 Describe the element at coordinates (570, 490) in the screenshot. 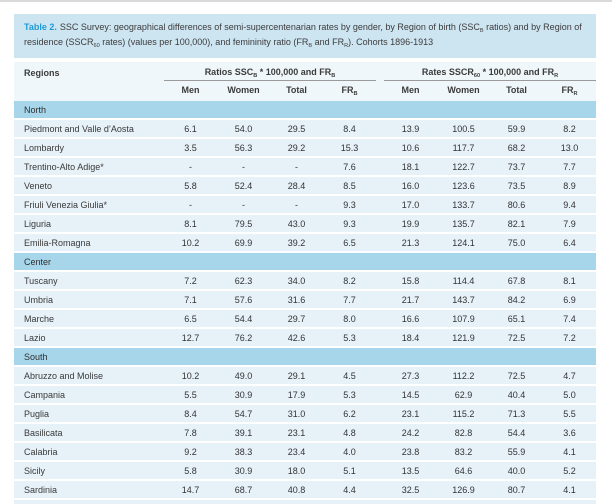

I see `value-cell: 4.1` at that location.